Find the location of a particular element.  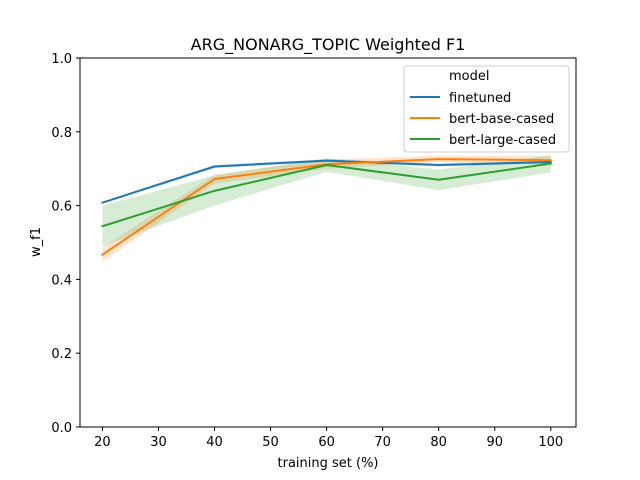

x-tick-label: 100 is located at coordinates (550, 442).